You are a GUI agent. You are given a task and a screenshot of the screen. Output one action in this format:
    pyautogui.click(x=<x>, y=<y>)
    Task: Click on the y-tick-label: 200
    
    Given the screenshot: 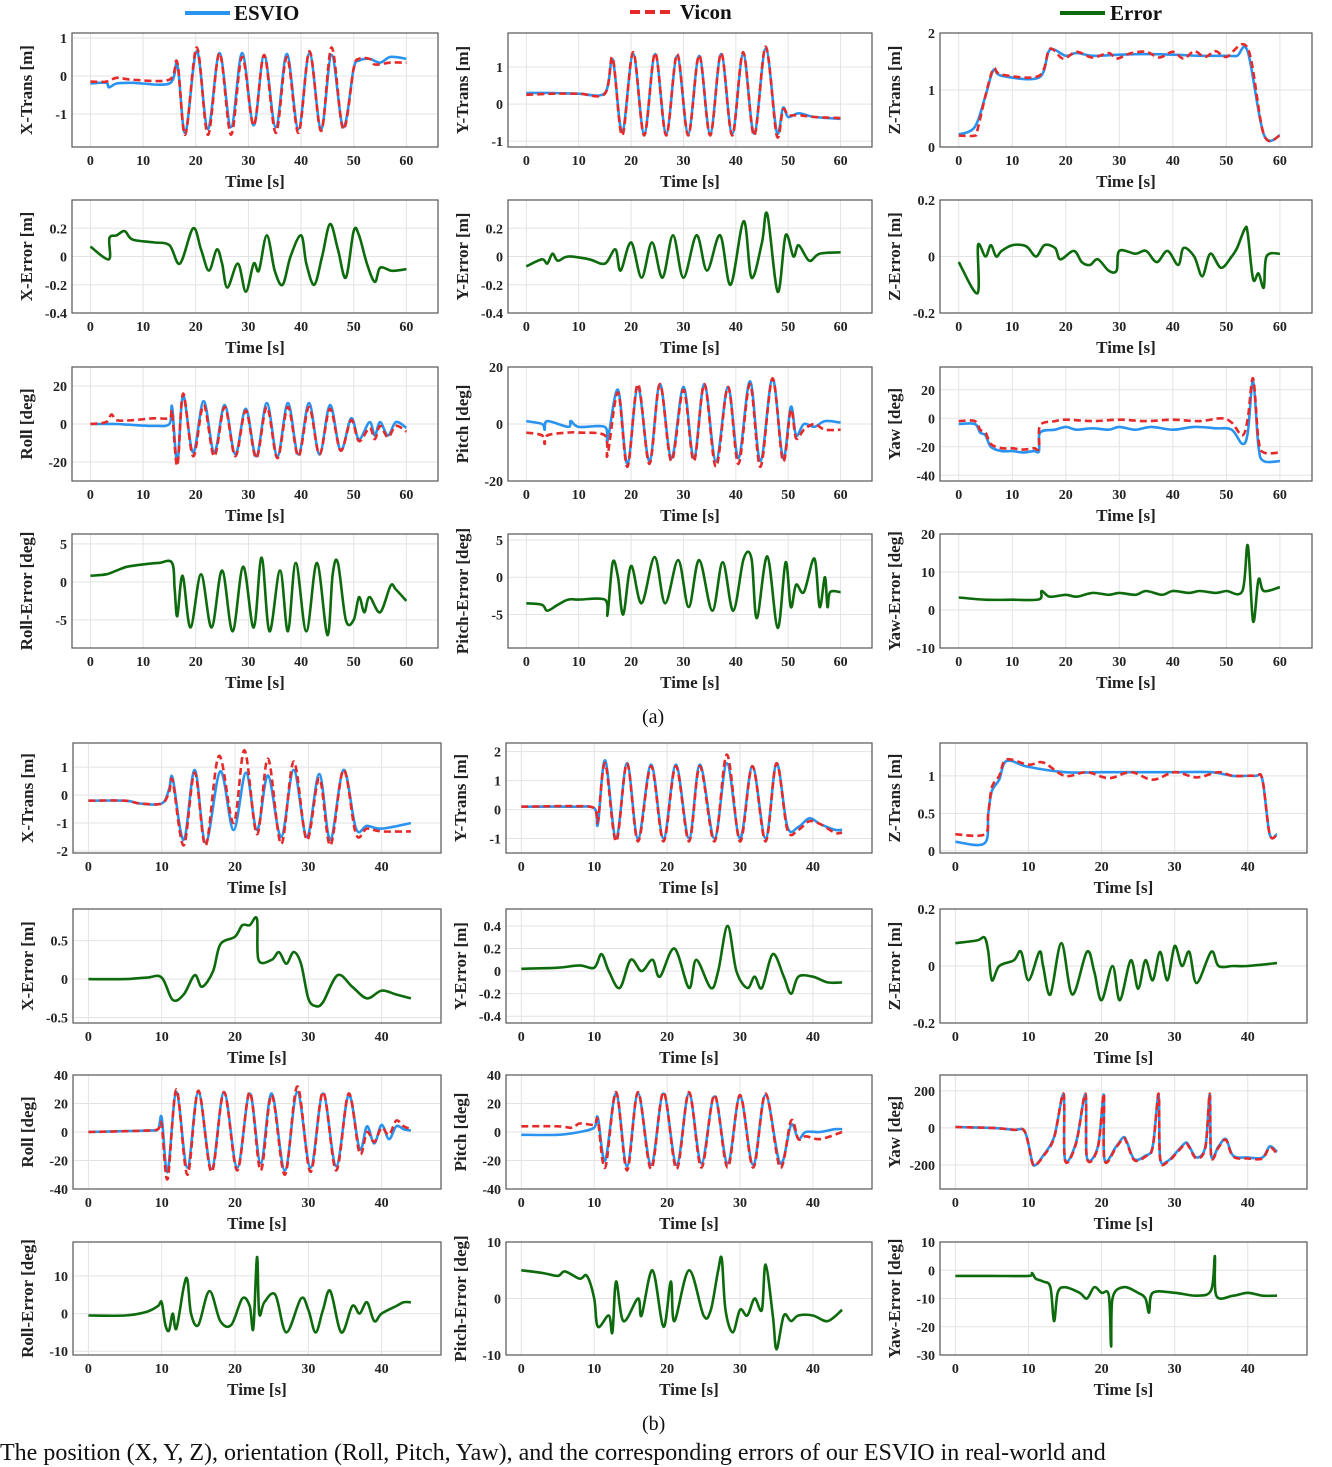 What is the action you would take?
    pyautogui.click(x=924, y=1092)
    